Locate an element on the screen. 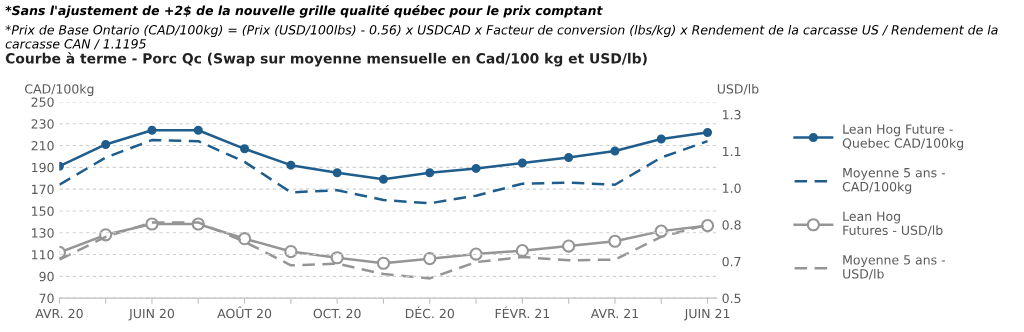 The height and width of the screenshot is (332, 1024). text: *Sans l'ajustement de +2$ de la nouvelle grille qualité québec pour le prix comptant is located at coordinates (304, 11).